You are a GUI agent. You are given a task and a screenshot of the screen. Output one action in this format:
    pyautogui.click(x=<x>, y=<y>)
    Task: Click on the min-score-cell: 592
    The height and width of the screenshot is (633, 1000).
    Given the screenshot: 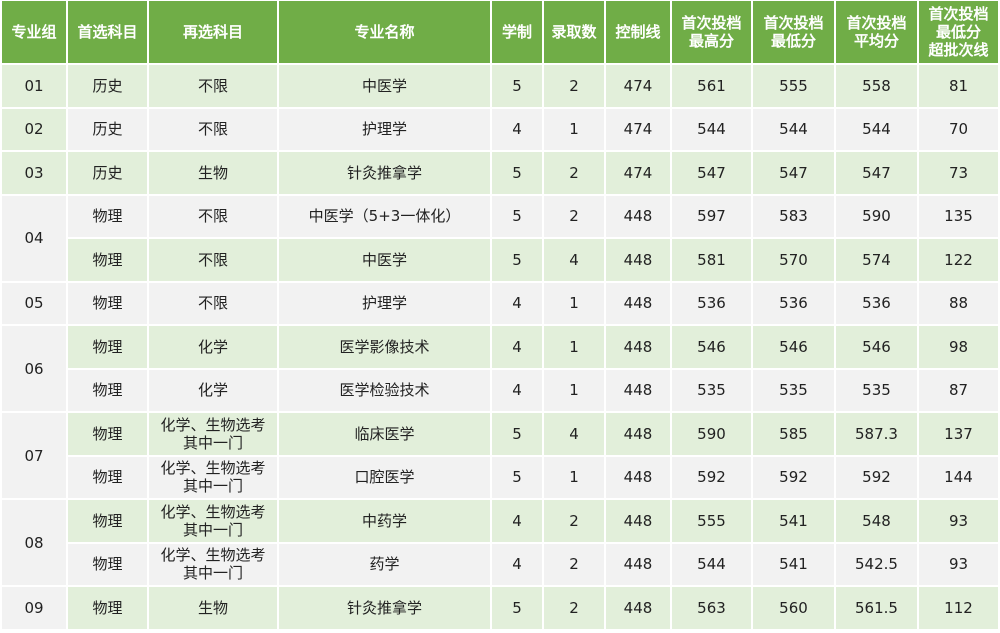 What is the action you would take?
    pyautogui.click(x=793, y=477)
    